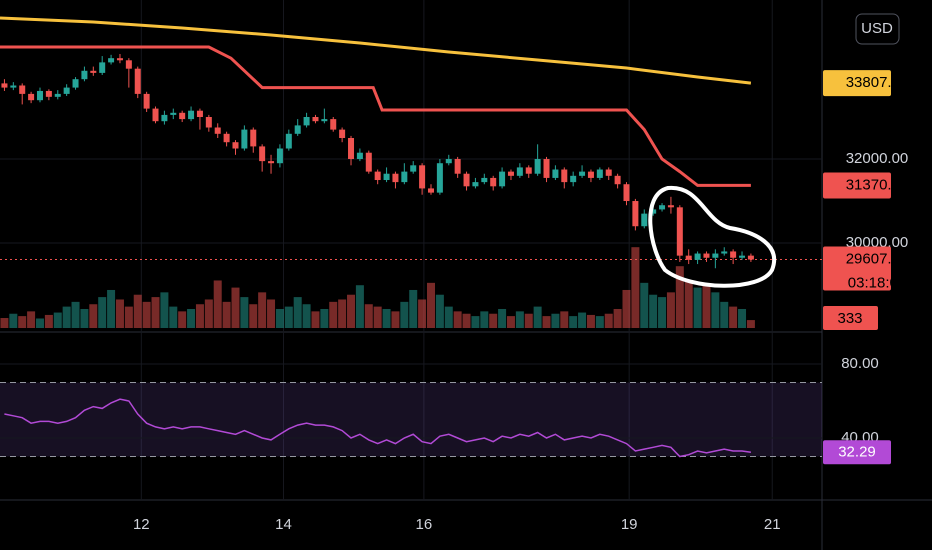 This screenshot has width=932, height=550. I want to click on volume-tag, so click(850, 318).